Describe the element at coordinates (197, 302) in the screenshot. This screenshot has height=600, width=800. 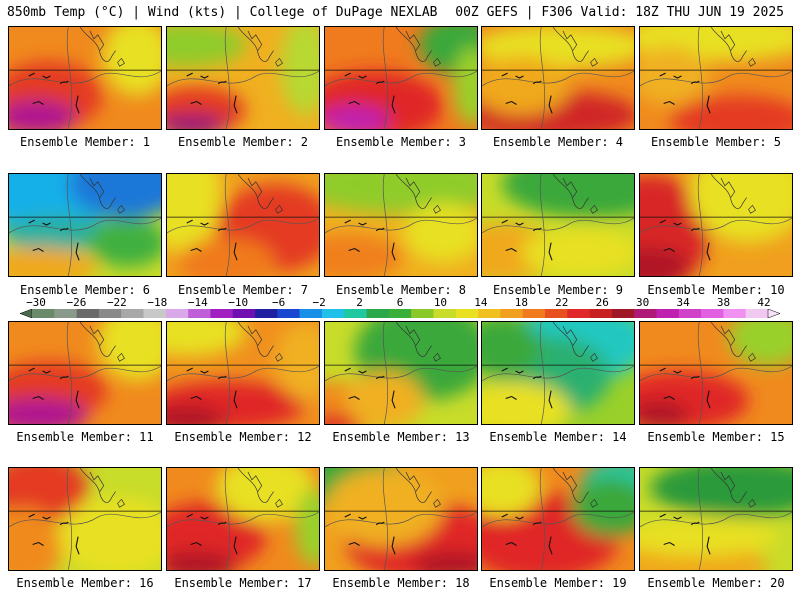
I see `colorbar-tick-label: −14` at that location.